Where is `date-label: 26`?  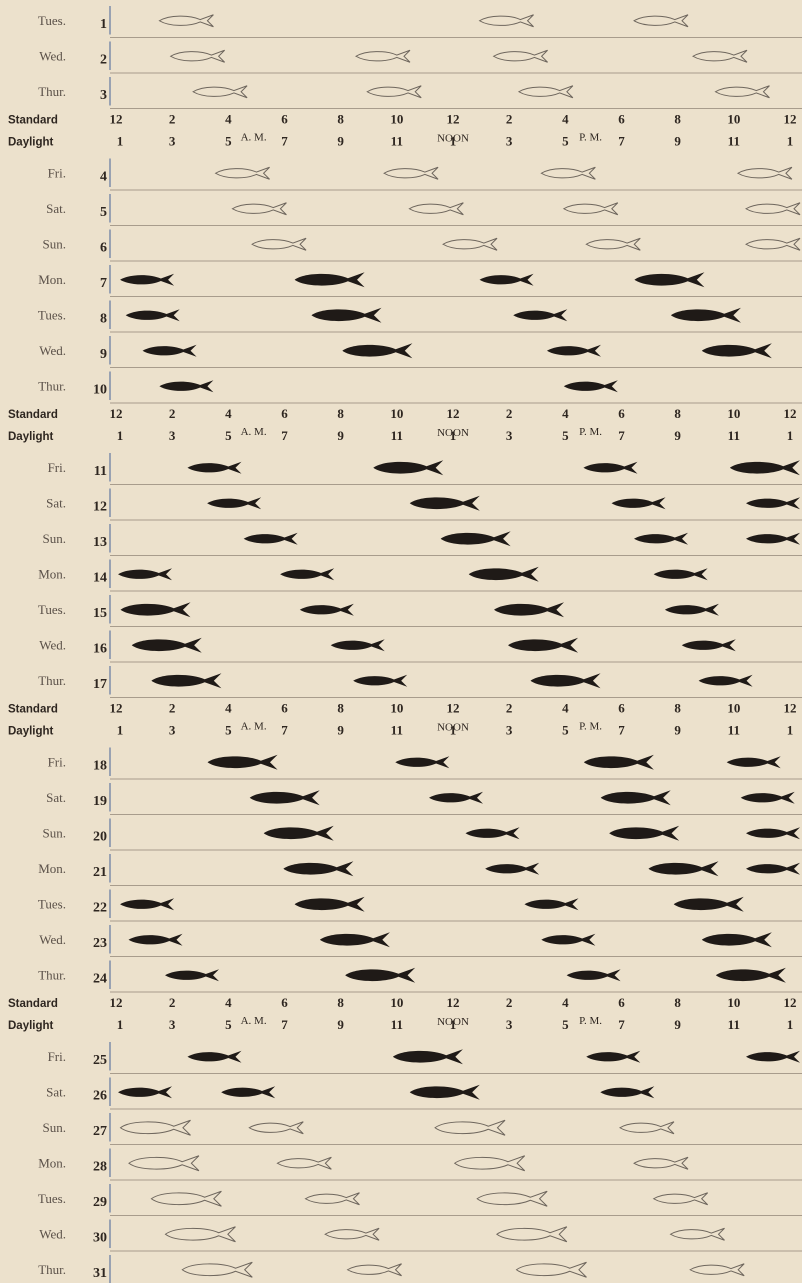
date-label: 26 is located at coordinates (100, 1095).